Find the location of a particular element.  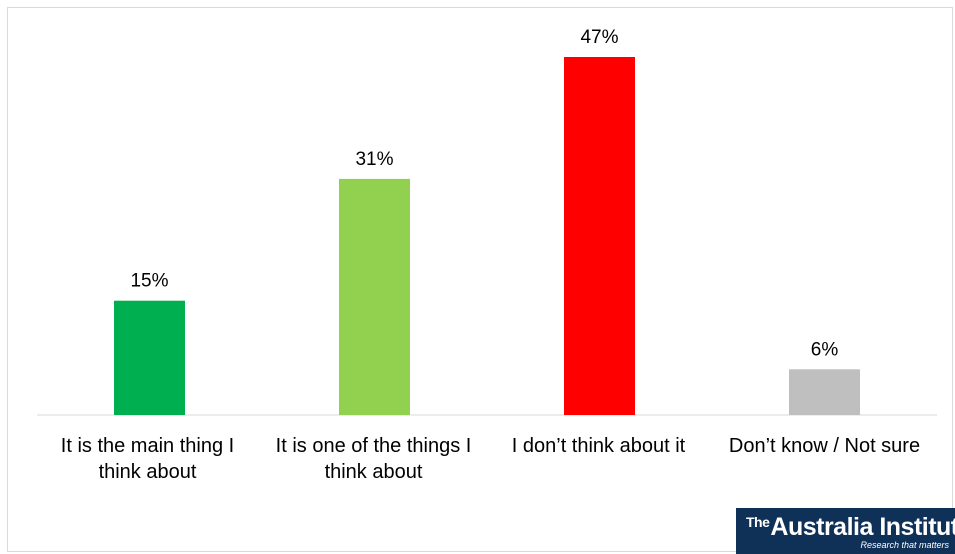

bar-one-of-things is located at coordinates (374, 296).